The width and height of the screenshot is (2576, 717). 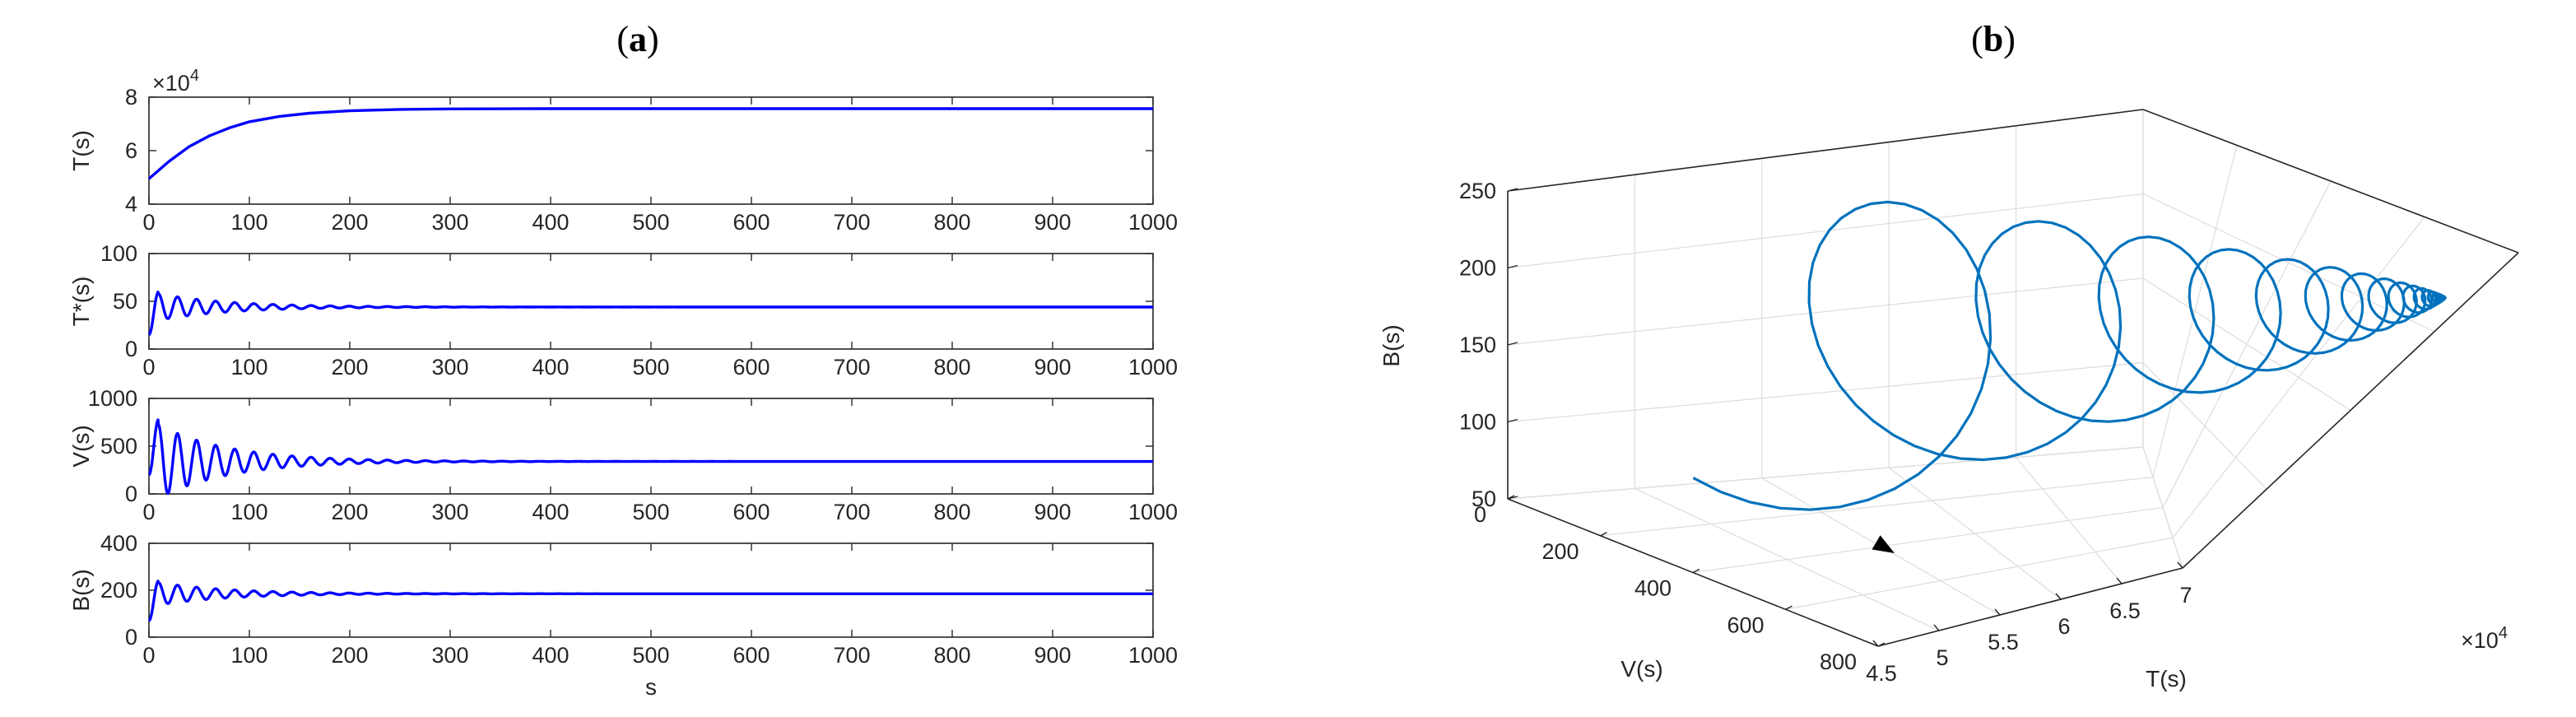 What do you see at coordinates (119, 543) in the screenshot?
I see `y-tick-label: 400` at bounding box center [119, 543].